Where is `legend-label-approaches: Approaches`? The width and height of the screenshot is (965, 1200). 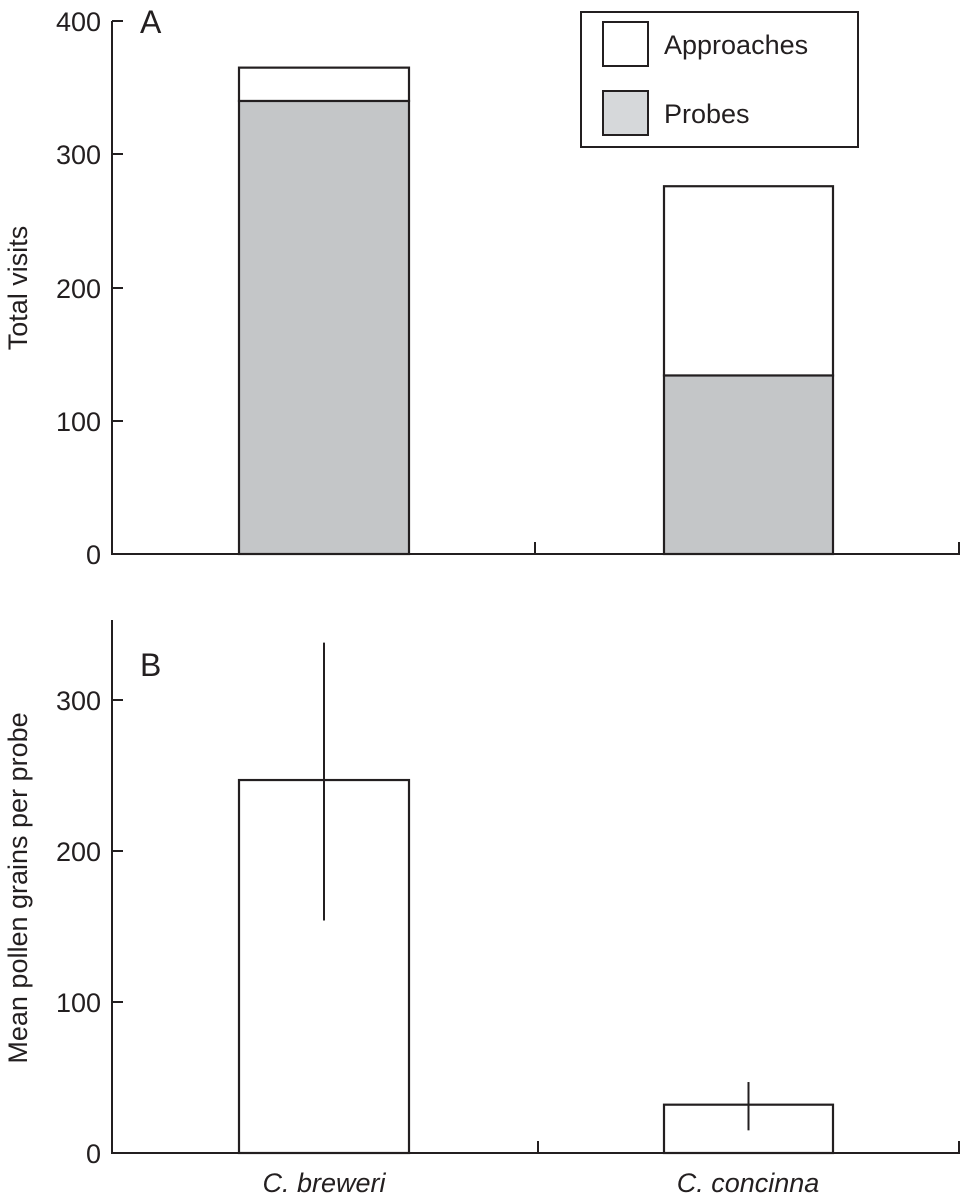
legend-label-approaches: Approaches is located at coordinates (736, 45).